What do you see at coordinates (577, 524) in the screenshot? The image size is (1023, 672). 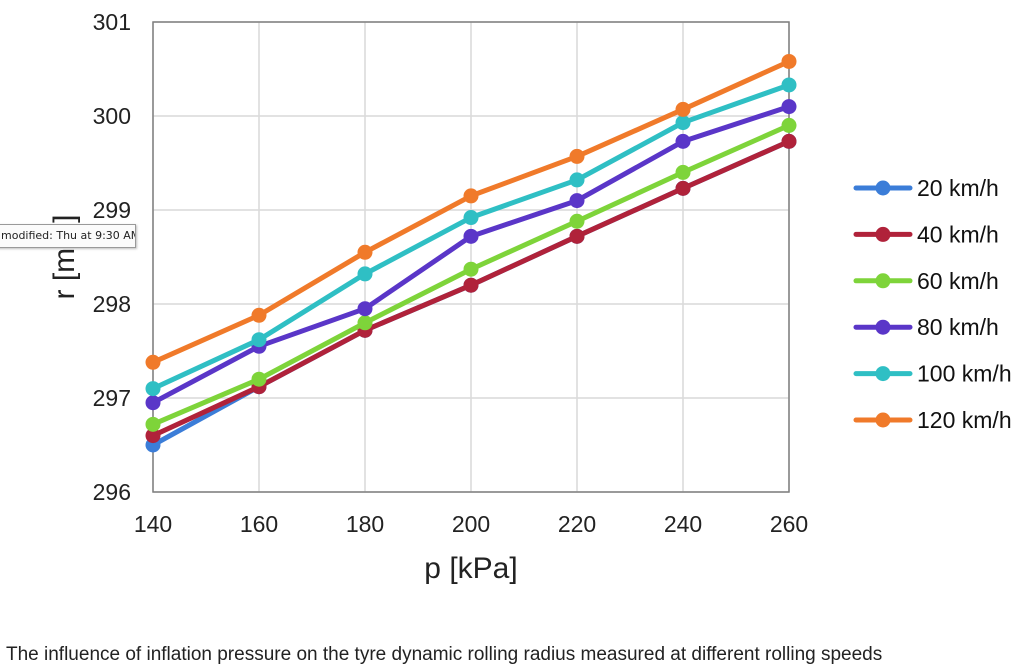 I see `x-tick-label: 220` at bounding box center [577, 524].